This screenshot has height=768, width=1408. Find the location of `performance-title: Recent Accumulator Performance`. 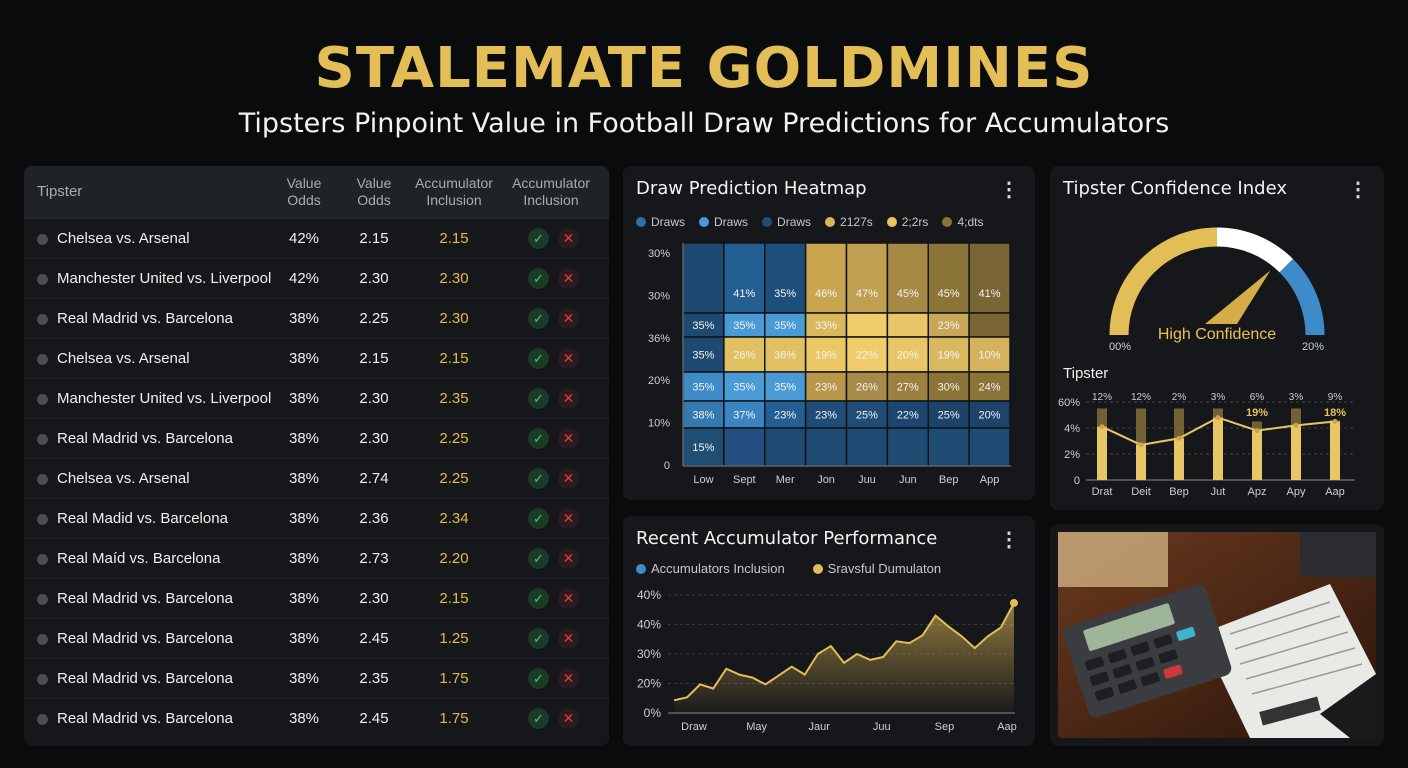

performance-title: Recent Accumulator Performance is located at coordinates (787, 538).